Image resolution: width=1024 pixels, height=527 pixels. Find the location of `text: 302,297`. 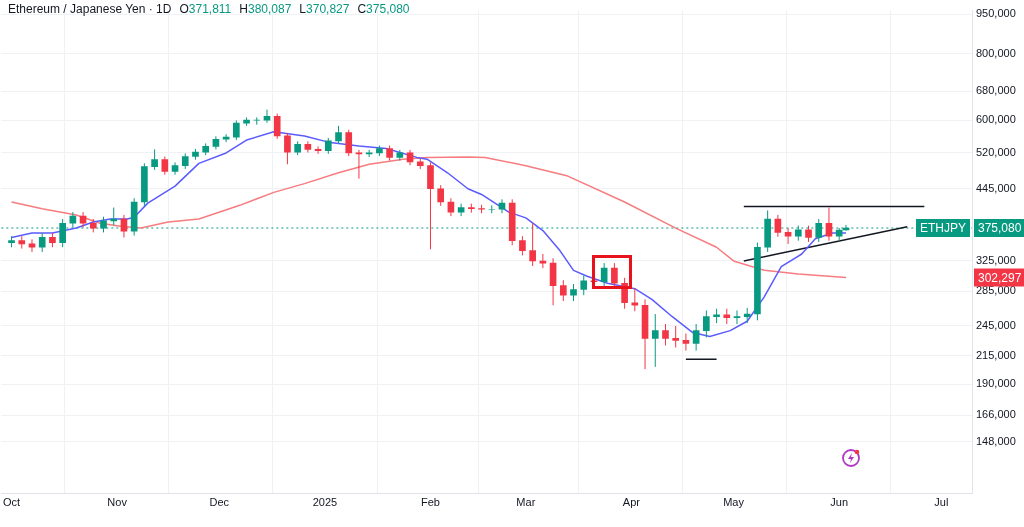

text: 302,297 is located at coordinates (1000, 277).